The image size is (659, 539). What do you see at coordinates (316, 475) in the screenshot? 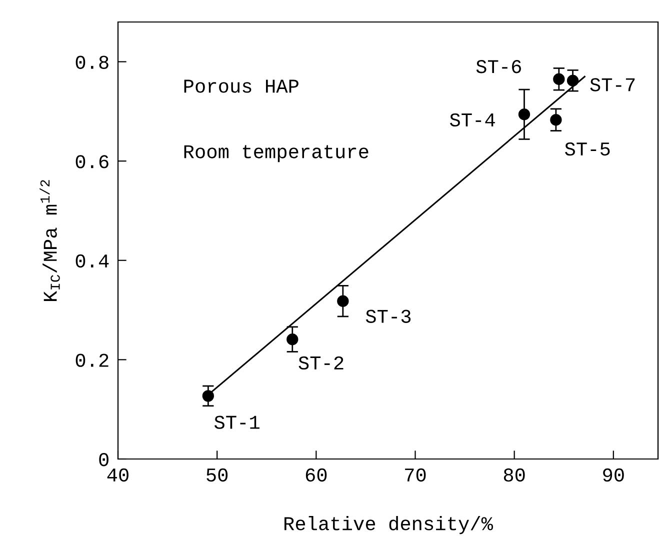
I see `x-tick-label: 60` at bounding box center [316, 475].